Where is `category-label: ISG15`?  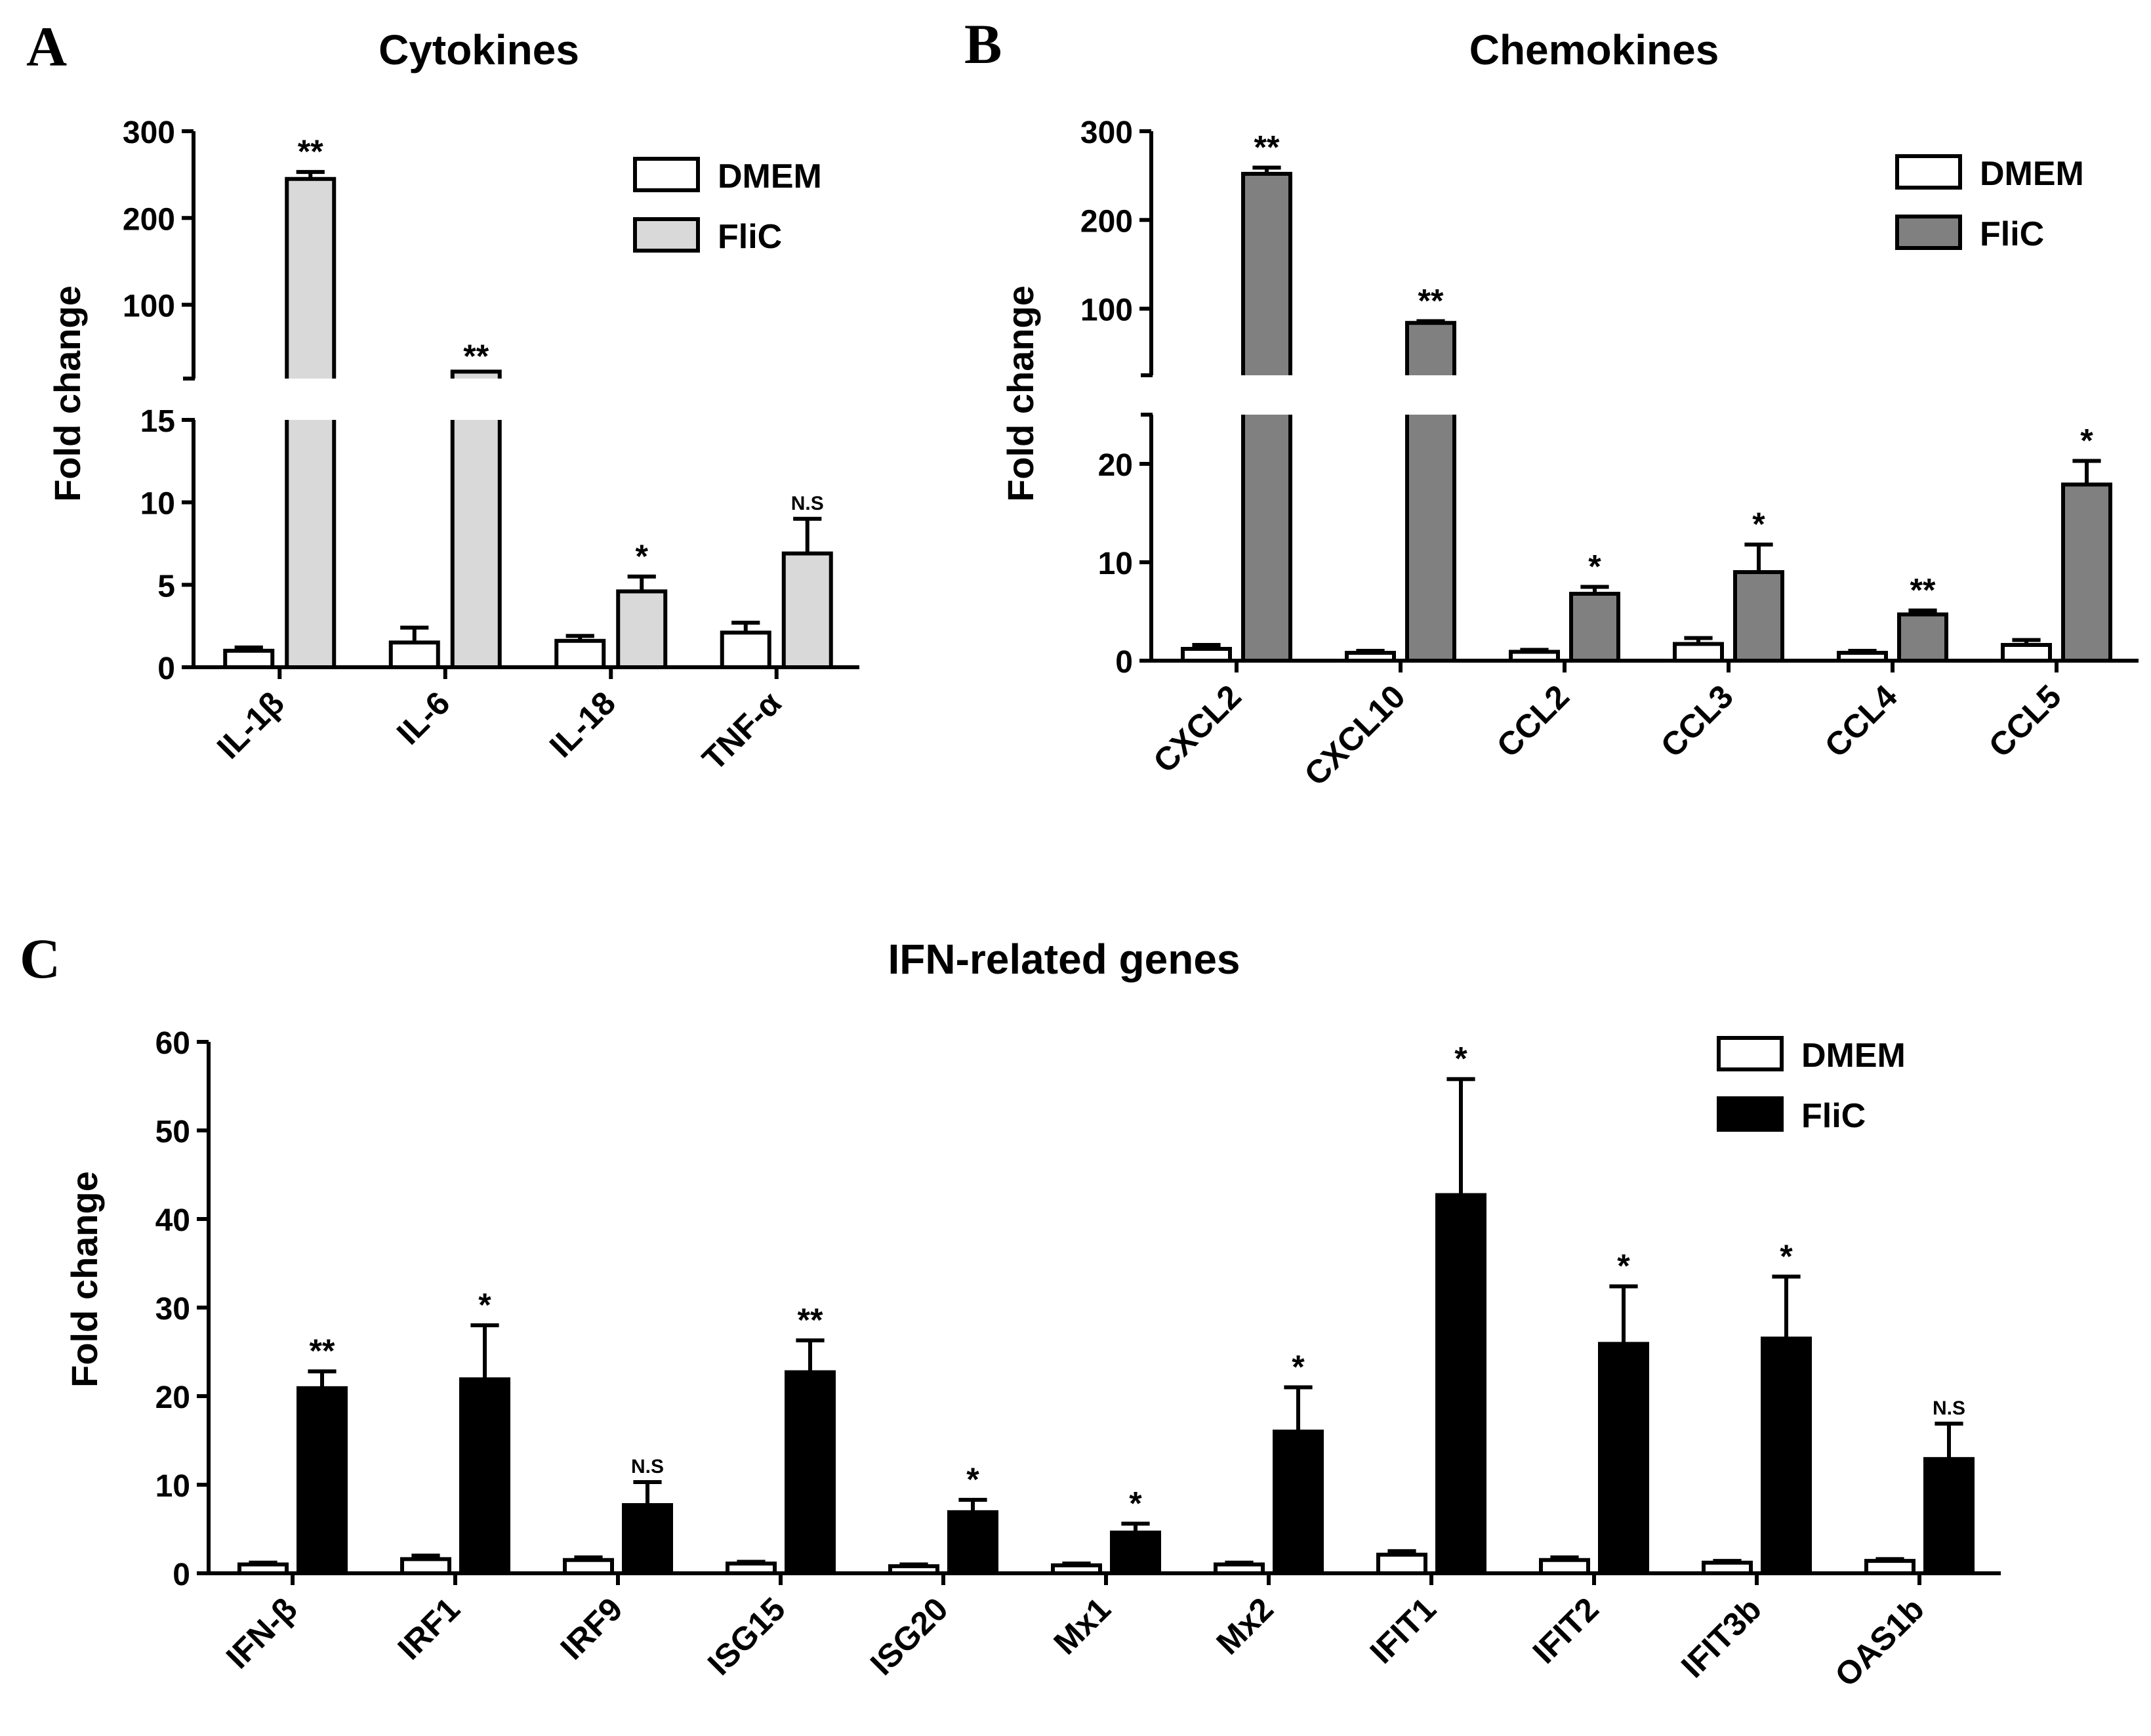
category-label: ISG15 is located at coordinates (746, 1636).